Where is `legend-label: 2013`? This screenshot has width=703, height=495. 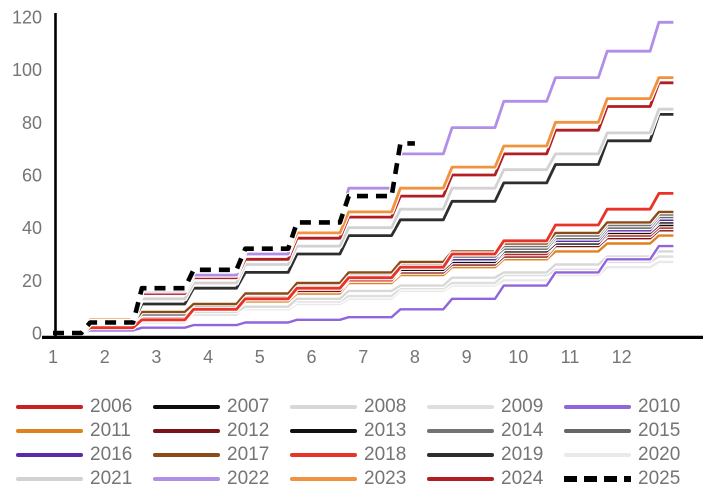 legend-label: 2013 is located at coordinates (385, 430).